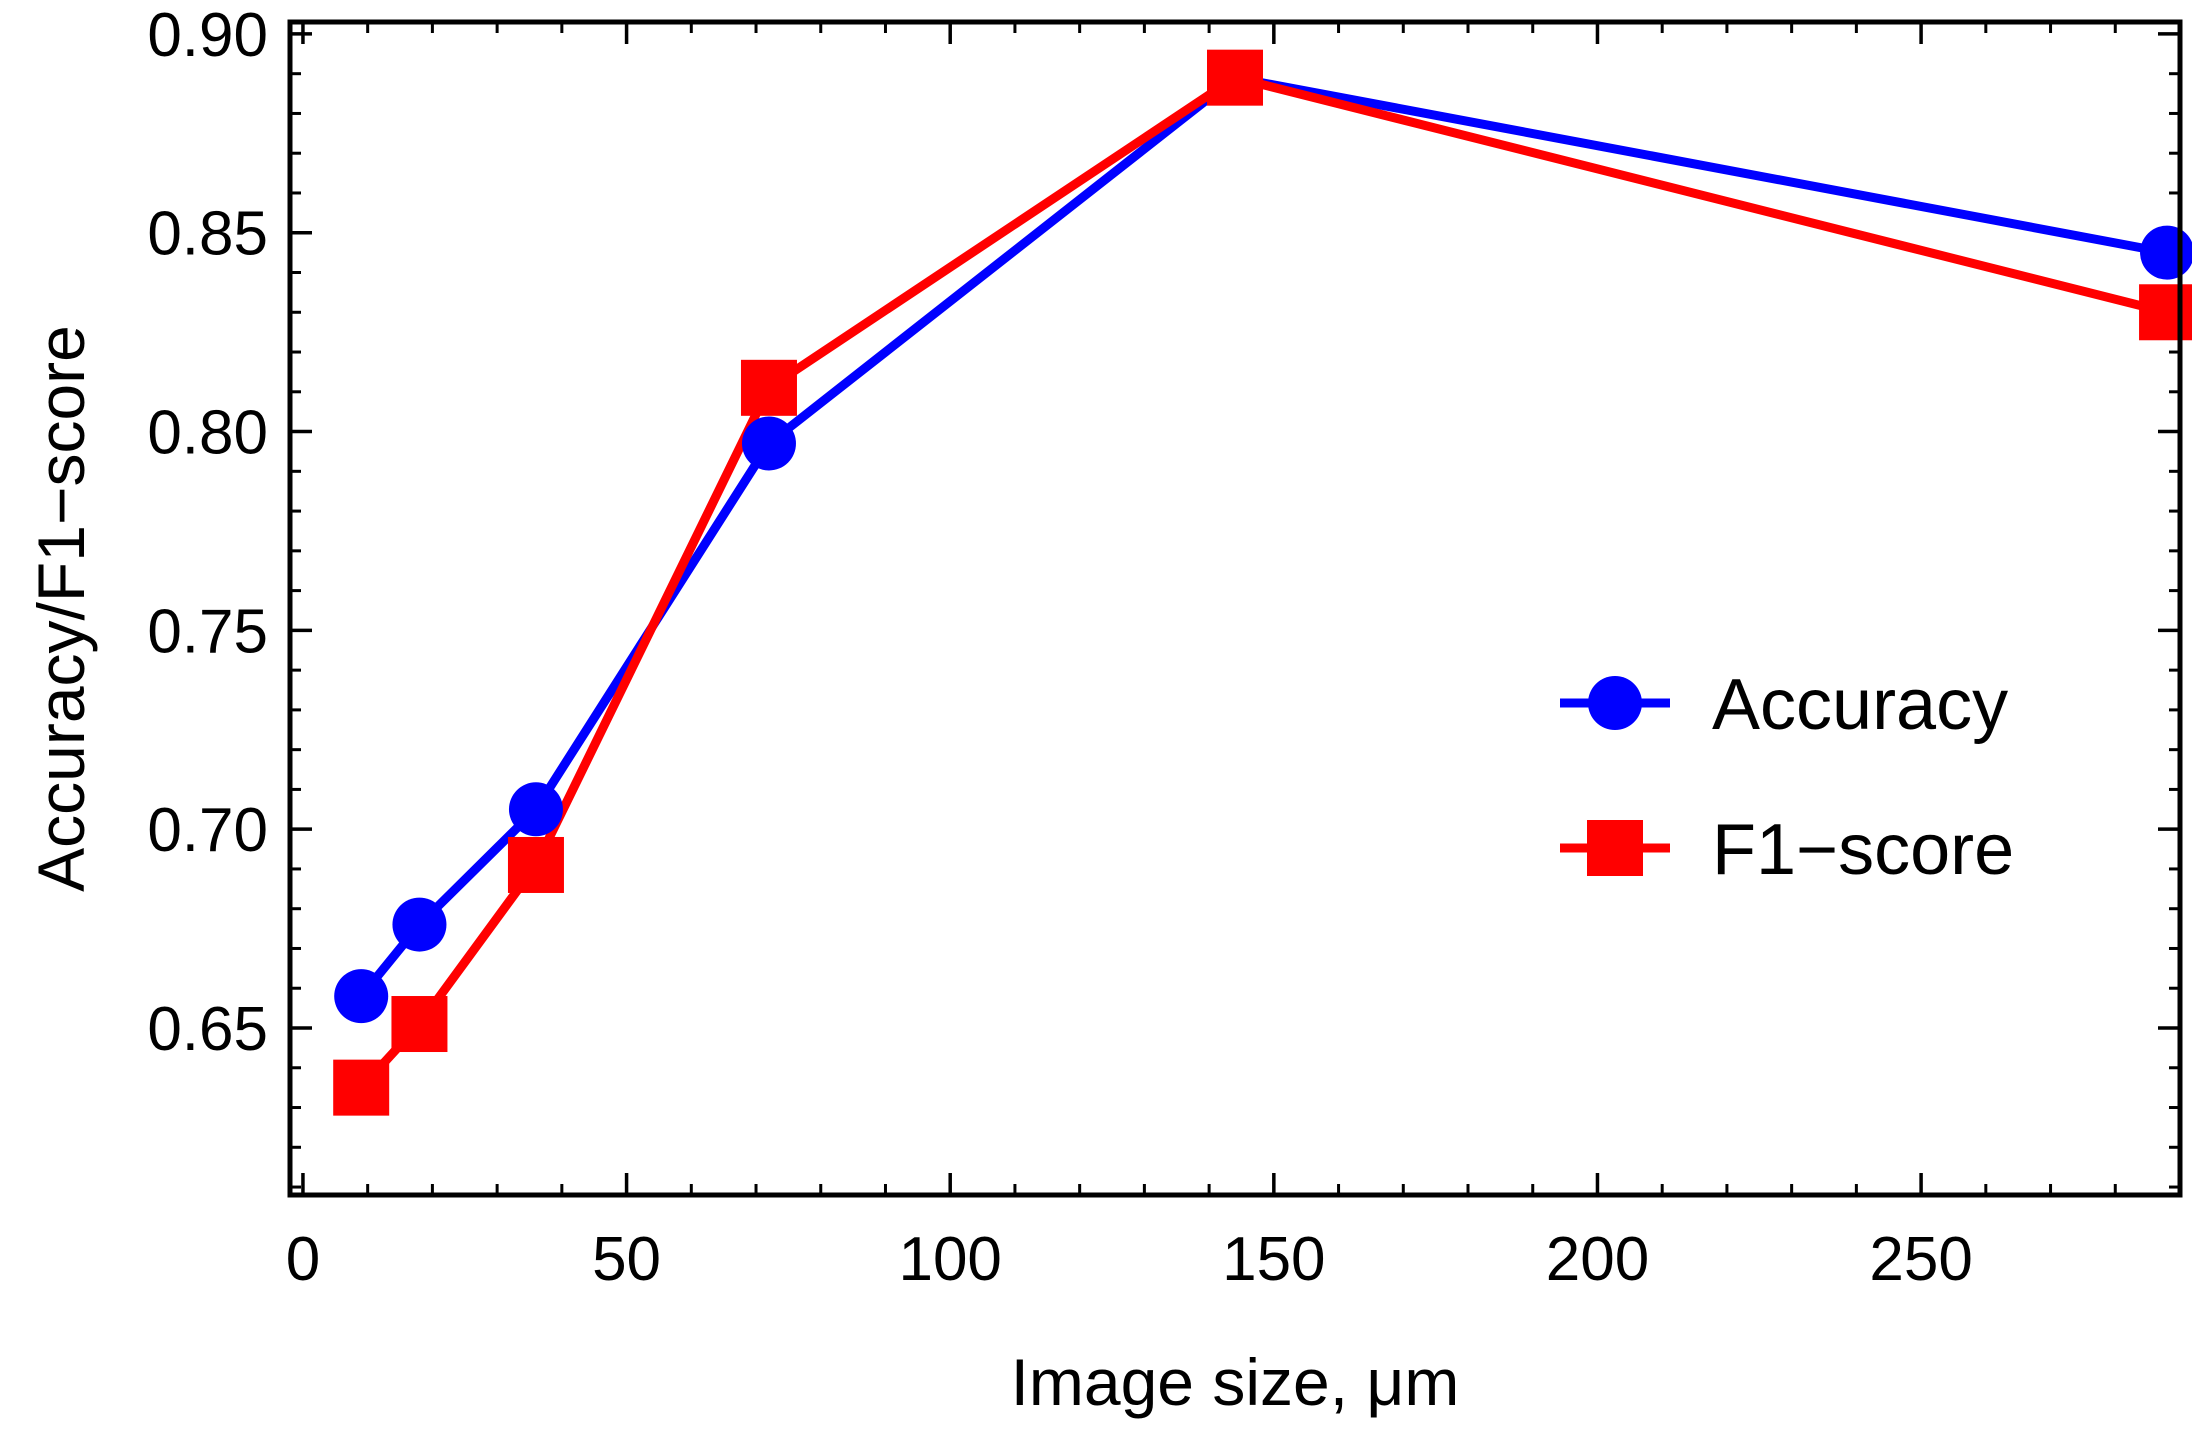 The height and width of the screenshot is (1441, 2192). What do you see at coordinates (949, 1259) in the screenshot?
I see `x-tick-label: 100` at bounding box center [949, 1259].